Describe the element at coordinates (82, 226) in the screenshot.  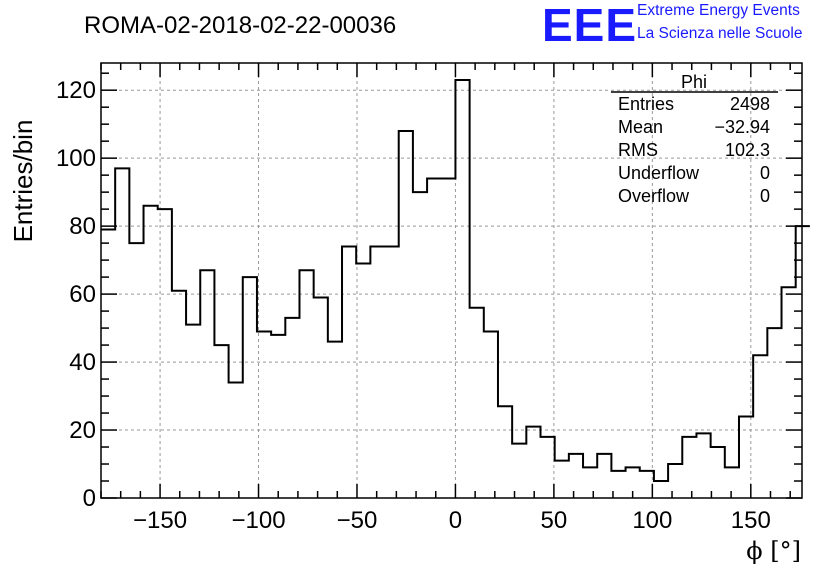
I see `y-tick-label: 80` at that location.